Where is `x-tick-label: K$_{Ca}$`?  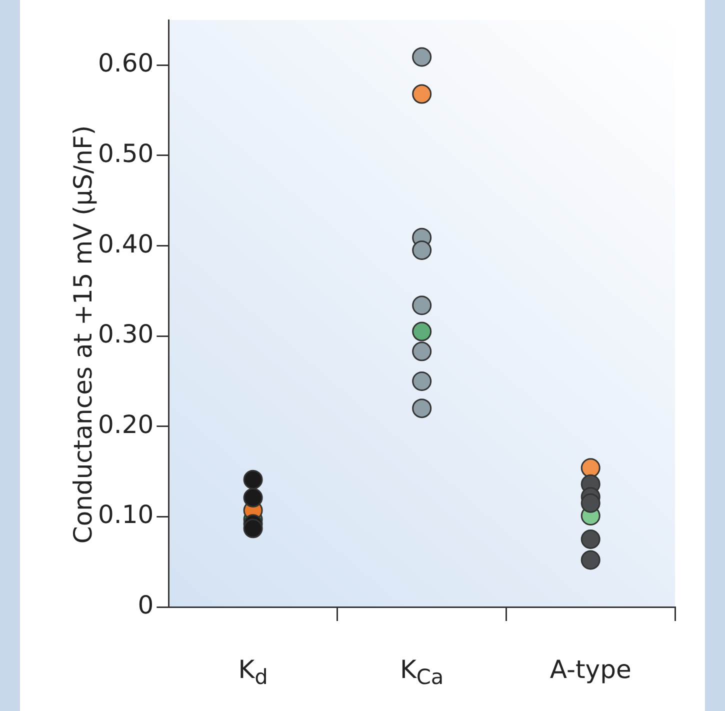 x-tick-label: K$_{Ca}$ is located at coordinates (422, 672).